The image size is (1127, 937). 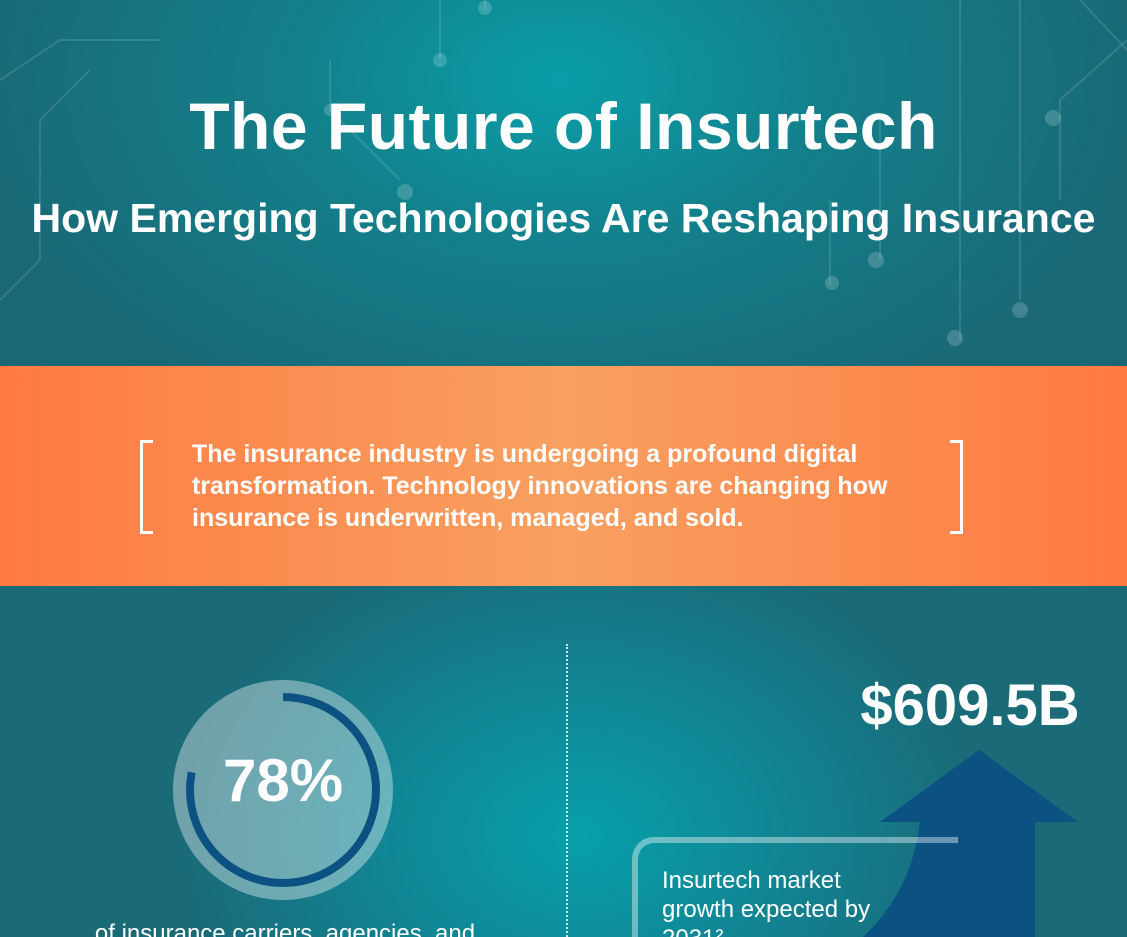 I want to click on left-bracket-icon, so click(x=146, y=487).